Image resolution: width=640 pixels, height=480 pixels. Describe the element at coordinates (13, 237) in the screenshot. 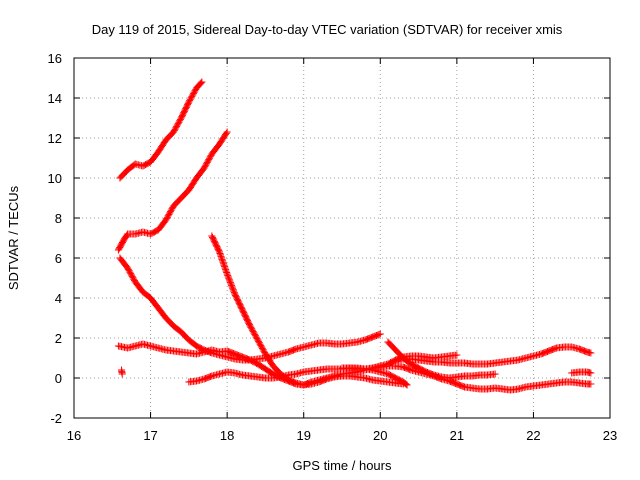

I see `y-axis-label: SDTVAR / TECUs` at that location.